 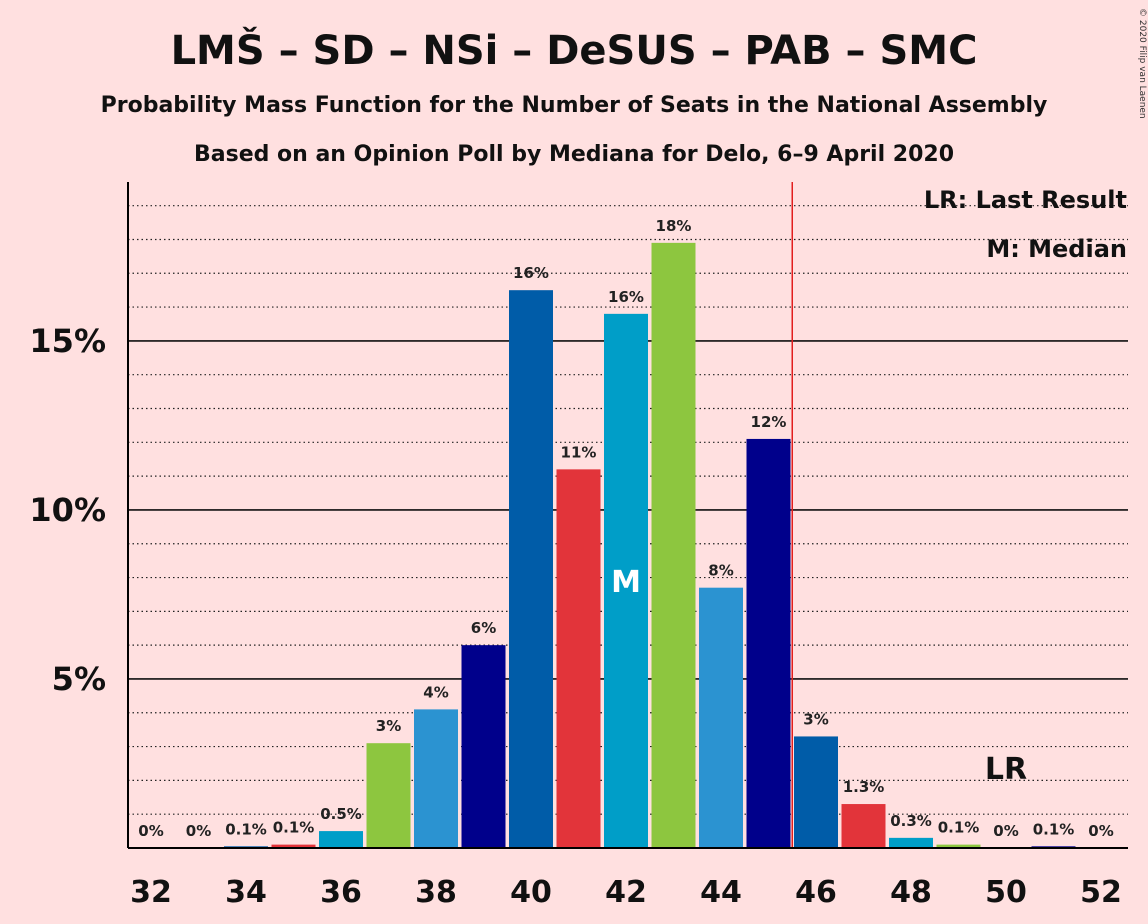 I want to click on bar-value-label: 1.3%, so click(x=864, y=787).